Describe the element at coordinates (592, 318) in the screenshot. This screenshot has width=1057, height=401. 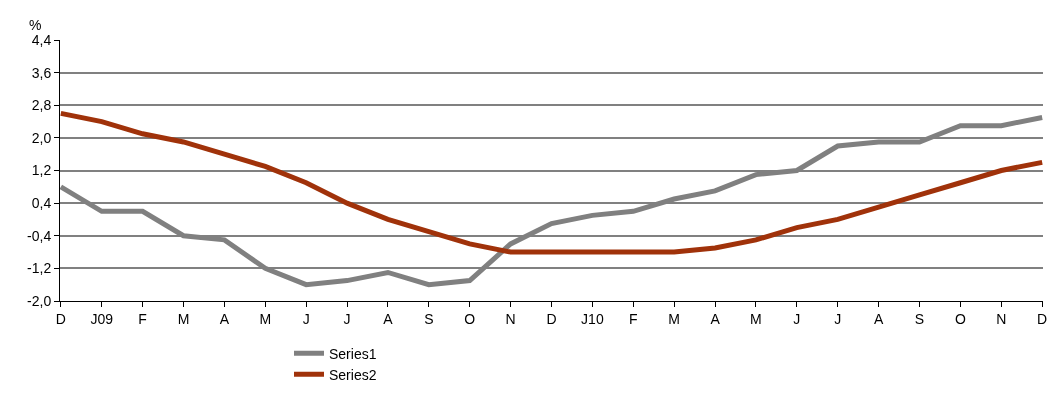
I see `x-tick-label: J10` at that location.